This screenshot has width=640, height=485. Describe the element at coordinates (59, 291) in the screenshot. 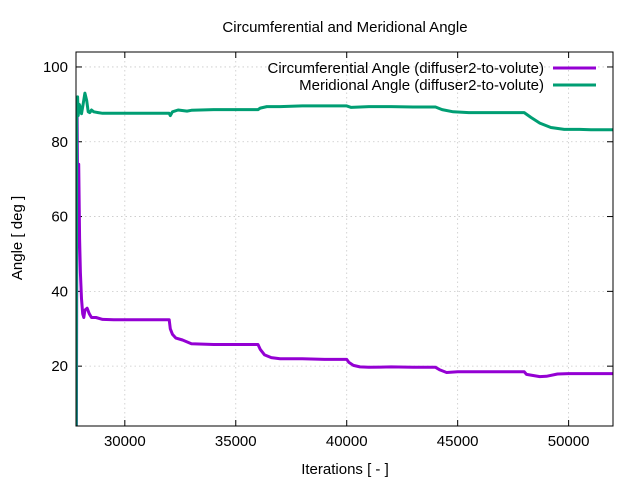

I see `y-tick-label: 40` at that location.